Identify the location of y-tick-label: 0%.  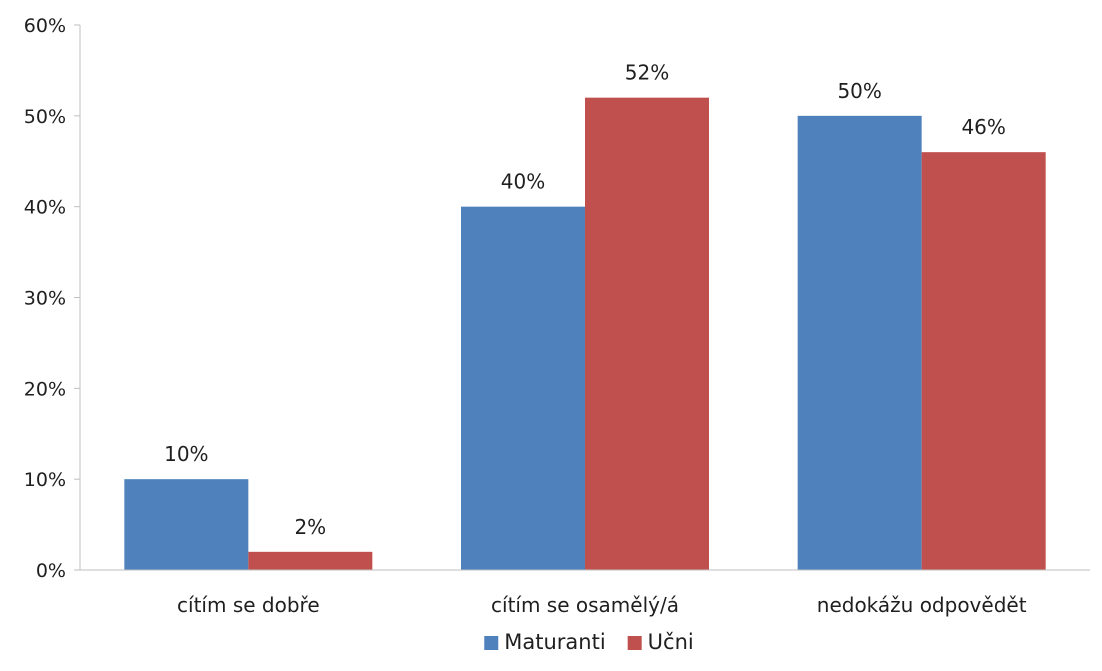
(51, 571).